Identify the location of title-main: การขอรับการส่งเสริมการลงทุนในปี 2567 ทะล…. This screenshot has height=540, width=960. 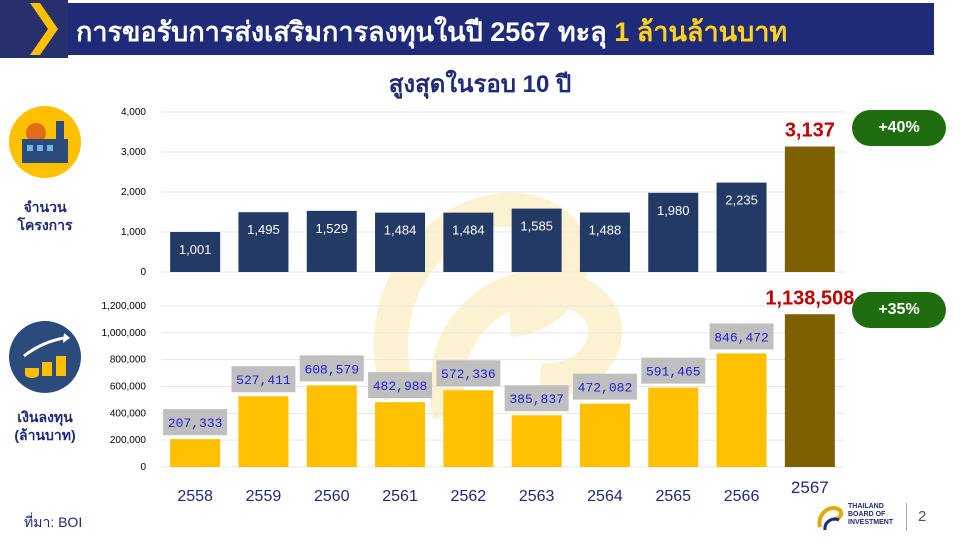
(341, 32).